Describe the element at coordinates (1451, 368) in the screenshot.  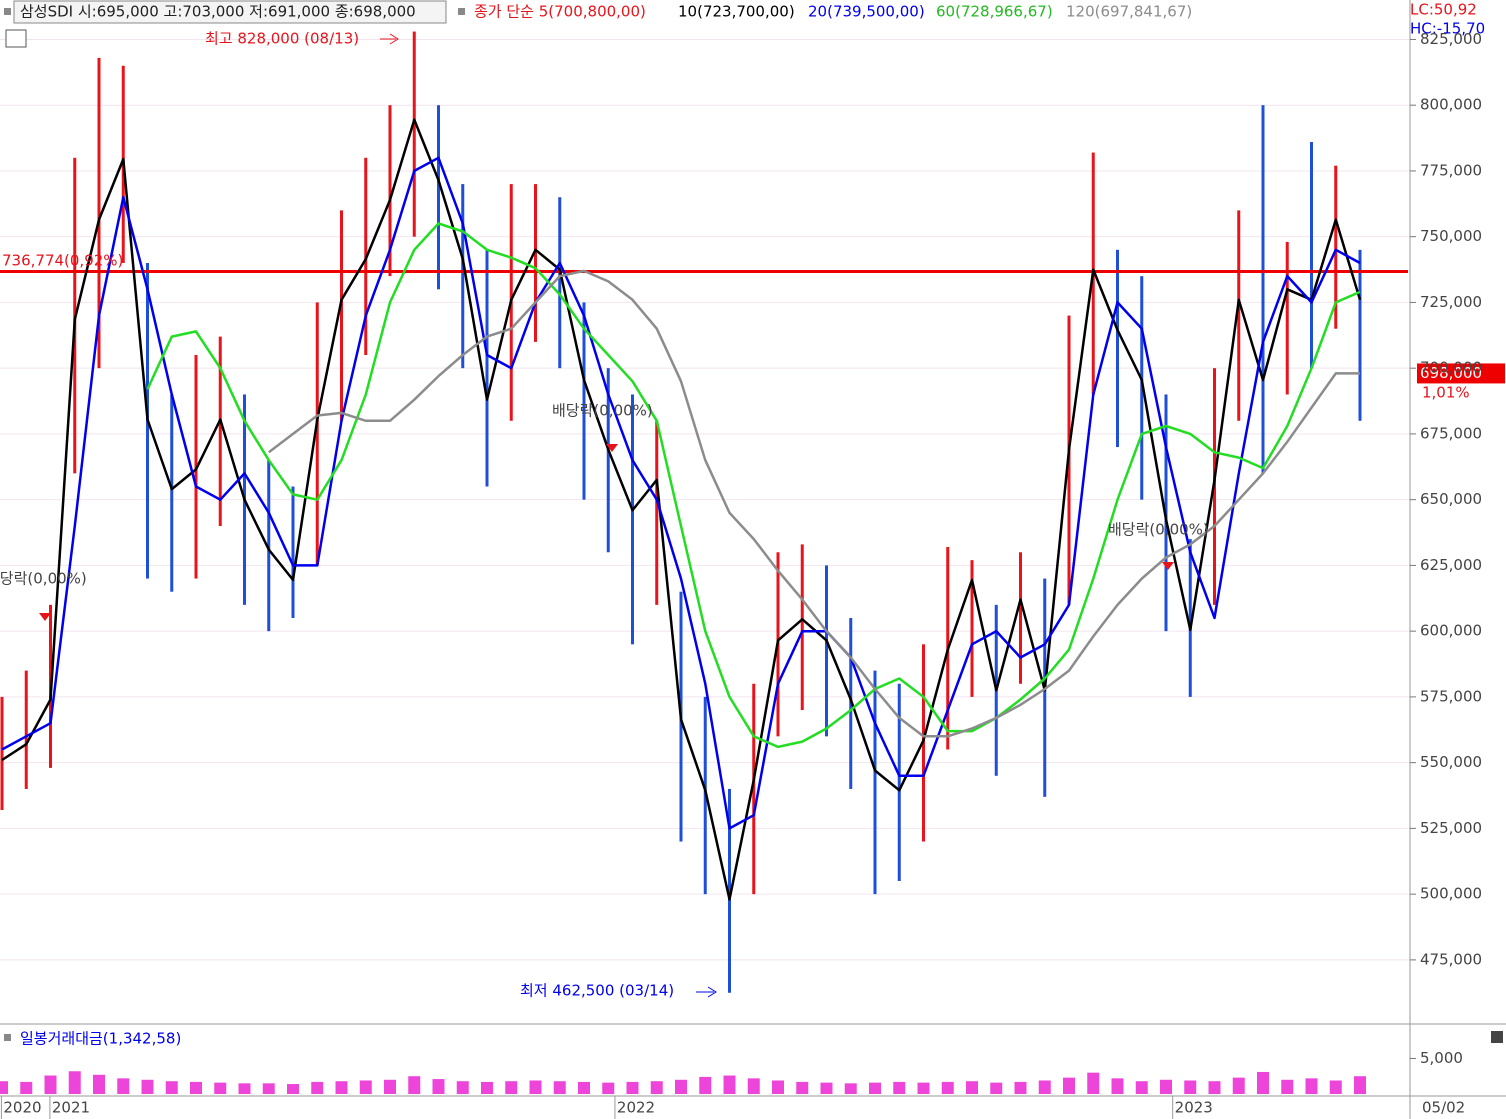
I see `y-tick-label: 700,000` at that location.